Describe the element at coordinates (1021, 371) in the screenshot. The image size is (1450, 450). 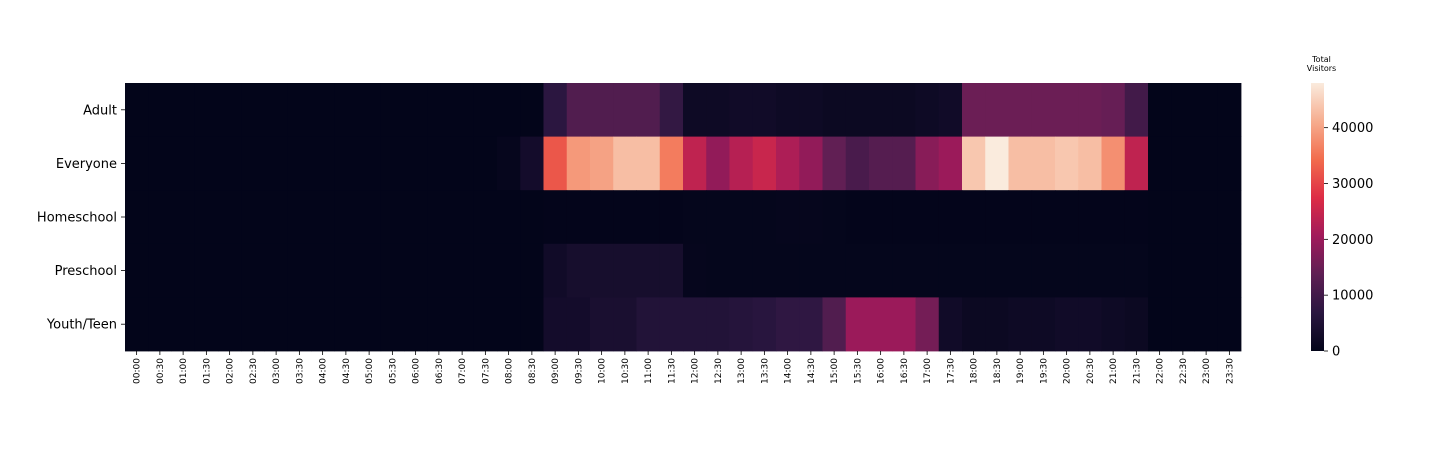
I see `x-tick-label: 19:00` at that location.